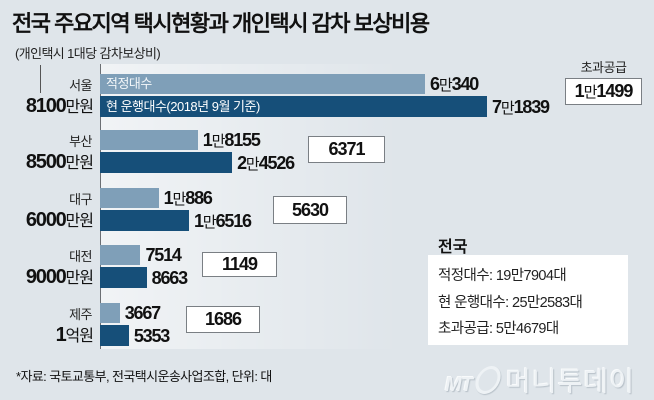 The height and width of the screenshot is (400, 654). What do you see at coordinates (151, 336) in the screenshot?
I see `value-current: 5353` at bounding box center [151, 336].